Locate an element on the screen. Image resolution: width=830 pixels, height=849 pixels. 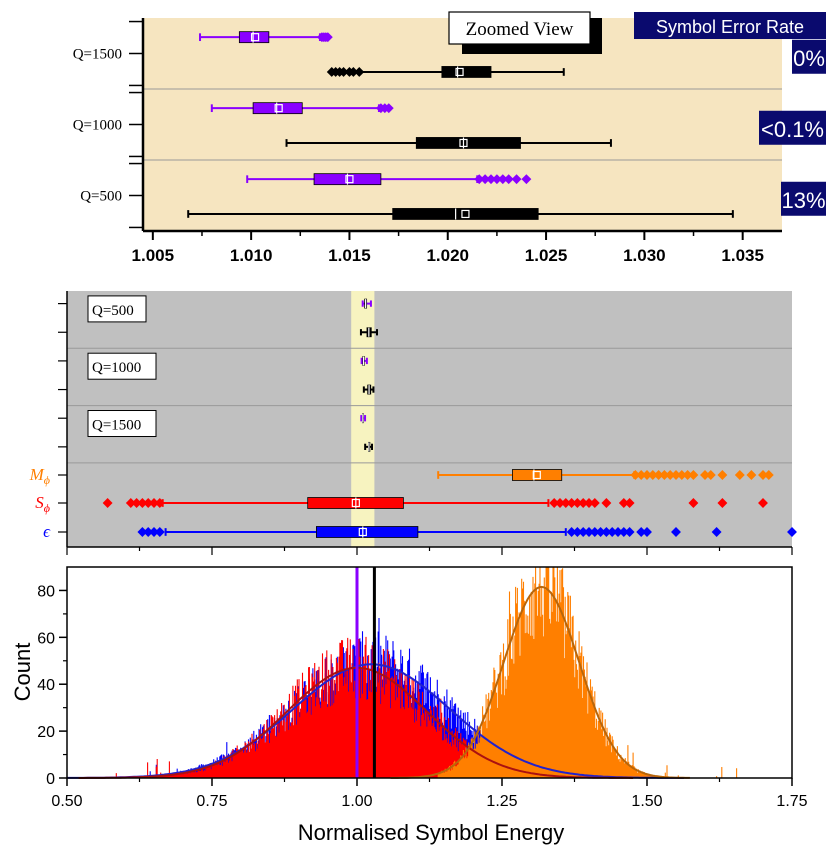
x-tick-label: 1.035 is located at coordinates (742, 255).